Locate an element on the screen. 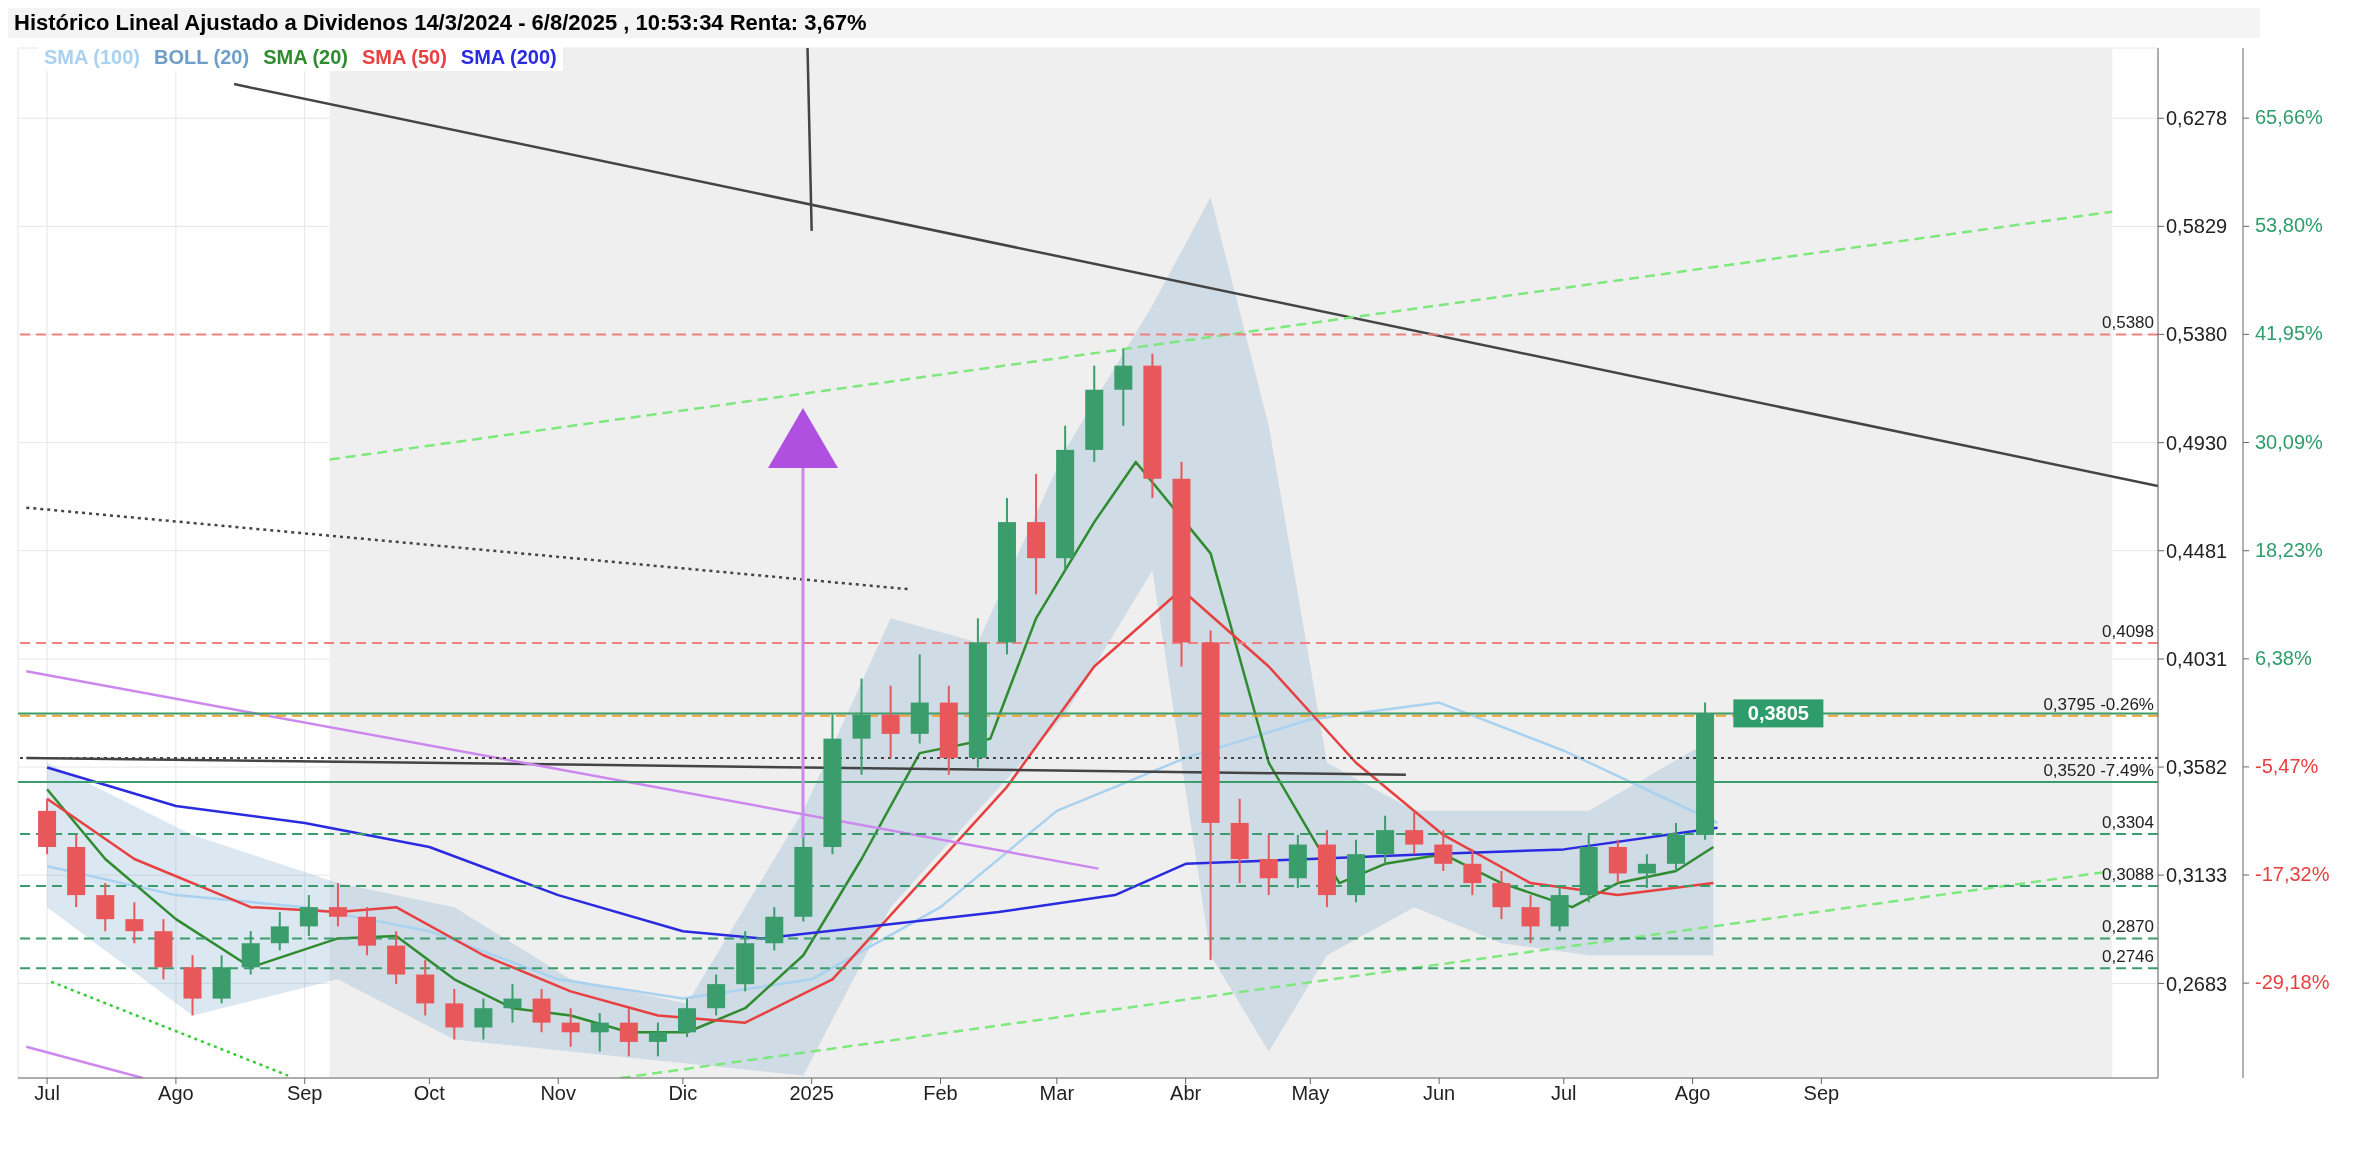 This screenshot has width=2360, height=1152. x-tick-label: Oct is located at coordinates (429, 1093).